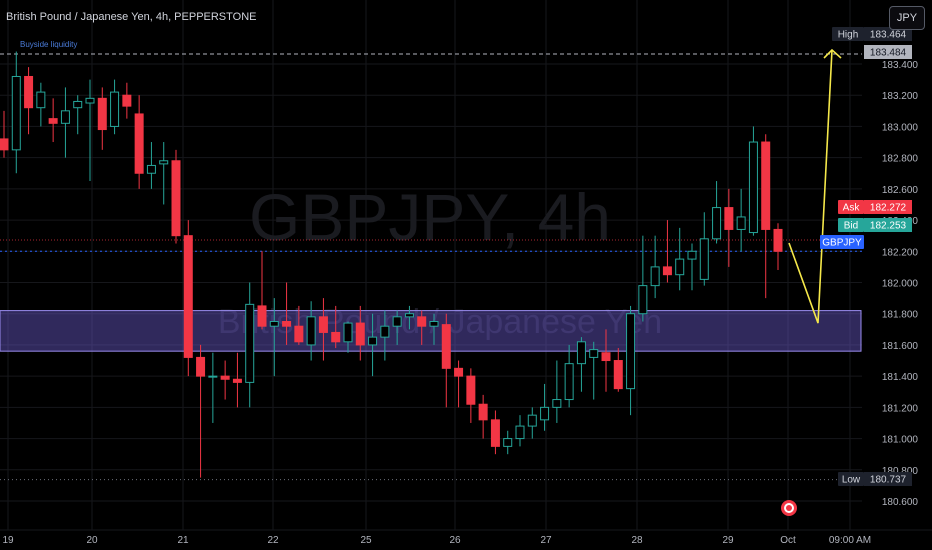 This screenshot has width=932, height=550. I want to click on time-axis-label: 29, so click(728, 540).